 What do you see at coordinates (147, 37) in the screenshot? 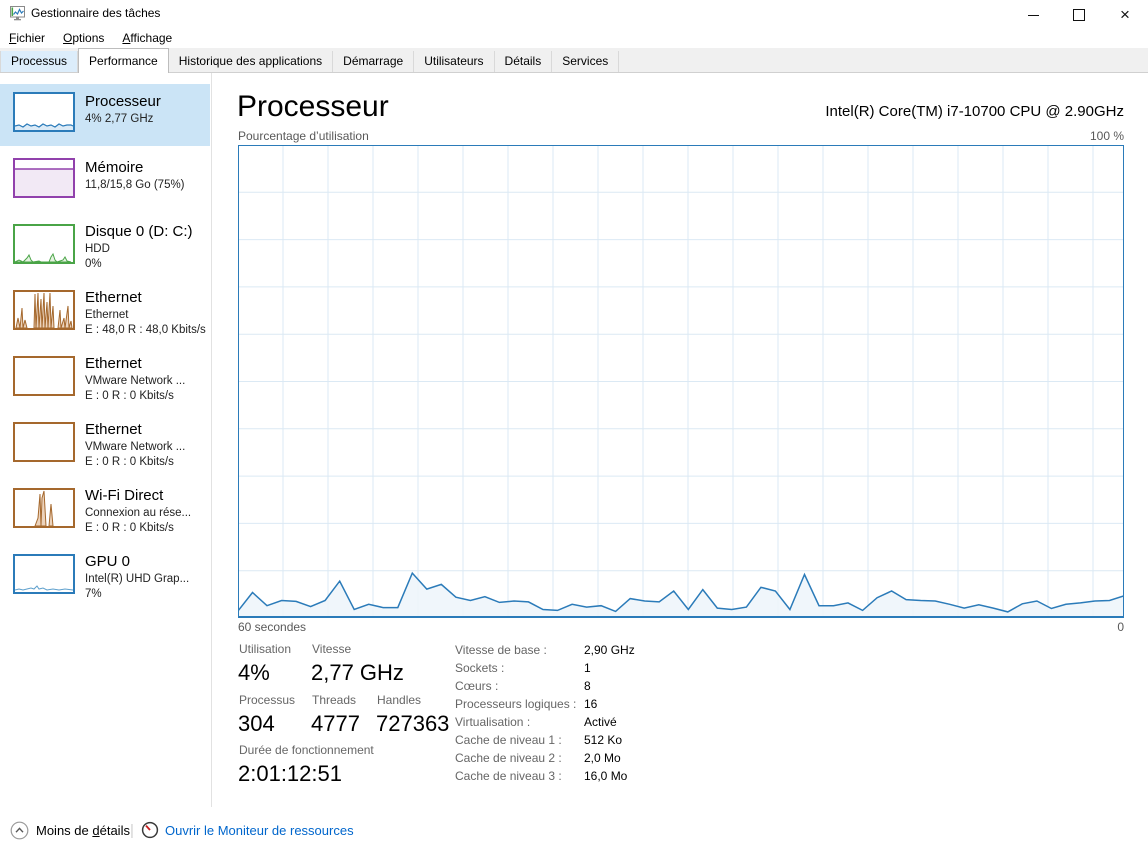
I see `menu-affichage: Affichage` at bounding box center [147, 37].